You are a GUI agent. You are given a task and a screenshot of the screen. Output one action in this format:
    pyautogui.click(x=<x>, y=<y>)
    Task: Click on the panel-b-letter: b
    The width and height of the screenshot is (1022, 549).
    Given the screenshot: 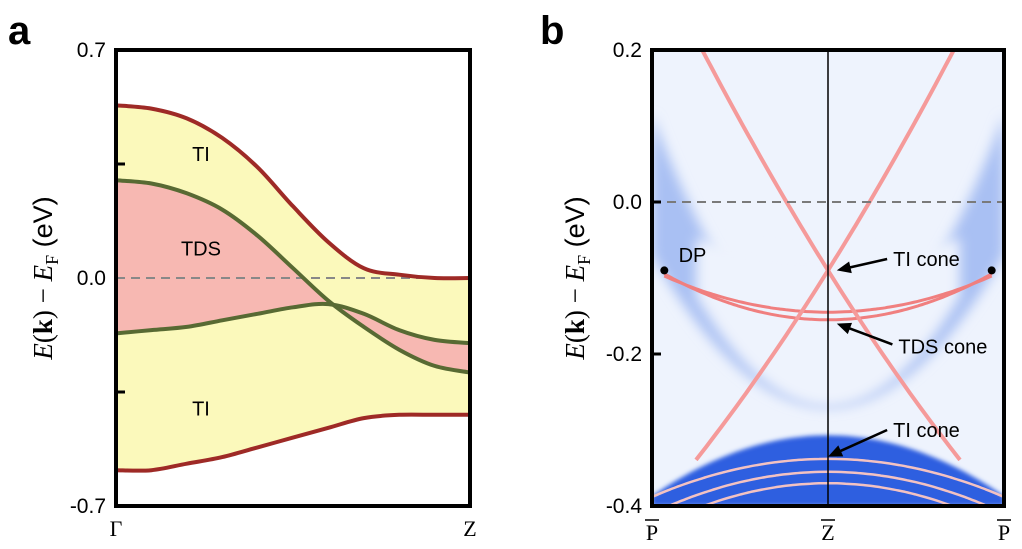 What is the action you would take?
    pyautogui.click(x=552, y=31)
    